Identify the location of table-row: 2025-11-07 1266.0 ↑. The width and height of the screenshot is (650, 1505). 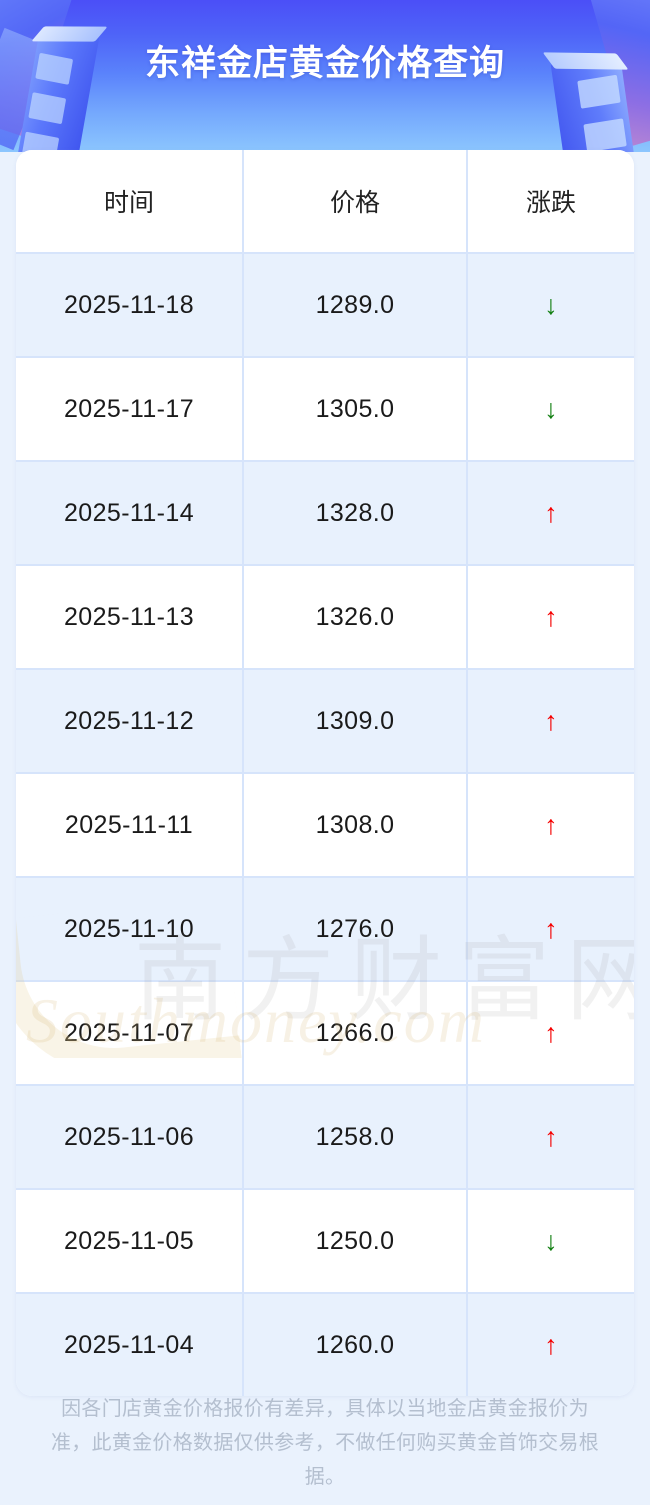
(325, 1033).